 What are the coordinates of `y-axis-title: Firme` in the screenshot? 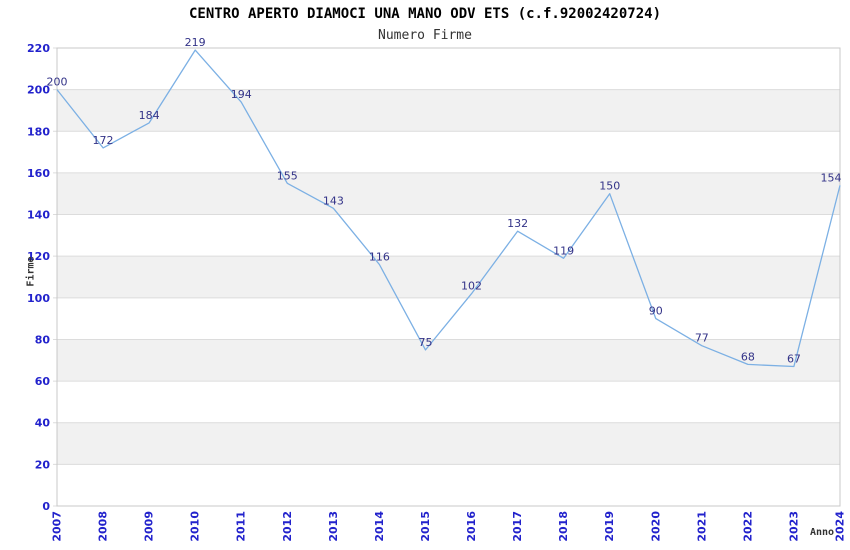 It's located at (31, 271).